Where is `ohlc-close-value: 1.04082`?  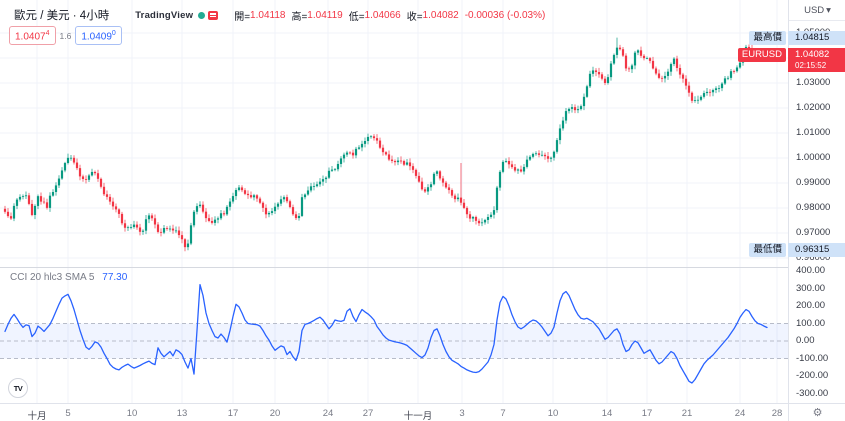
ohlc-close-value: 1.04082 is located at coordinates (440, 15).